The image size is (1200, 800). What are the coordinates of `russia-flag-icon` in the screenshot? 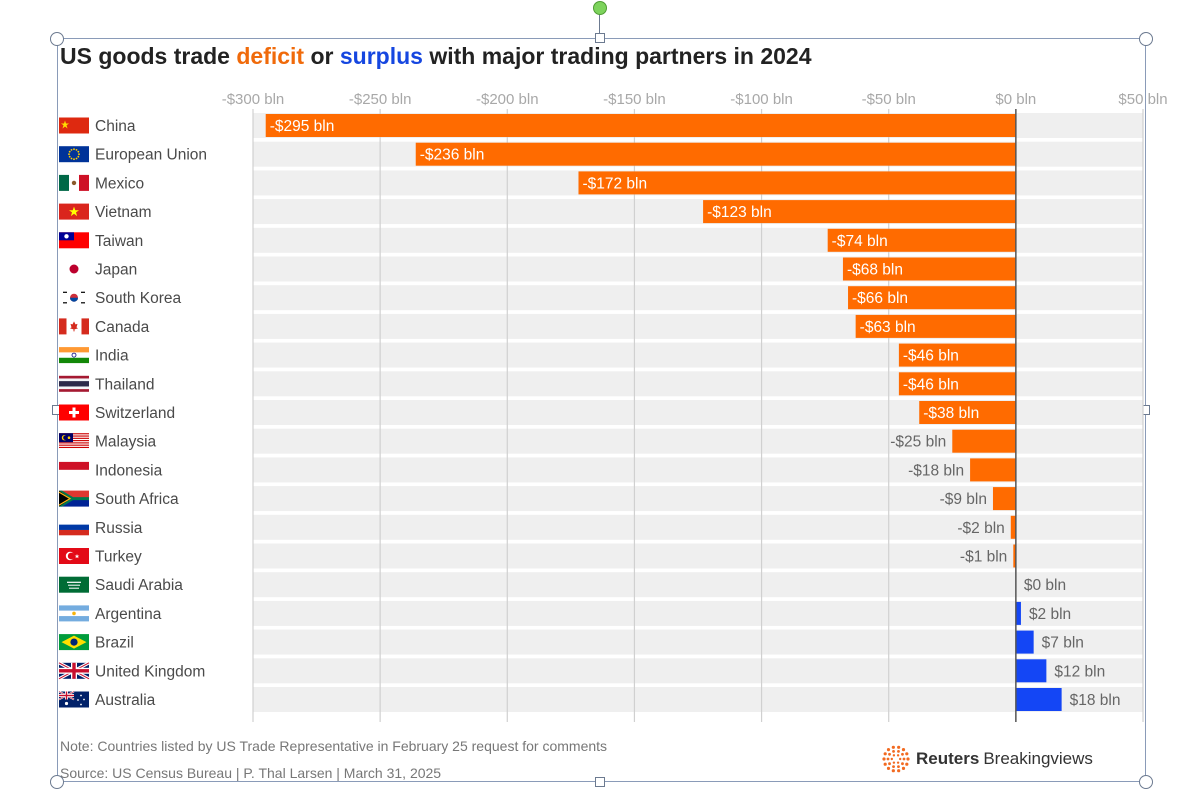 It's located at (74, 527).